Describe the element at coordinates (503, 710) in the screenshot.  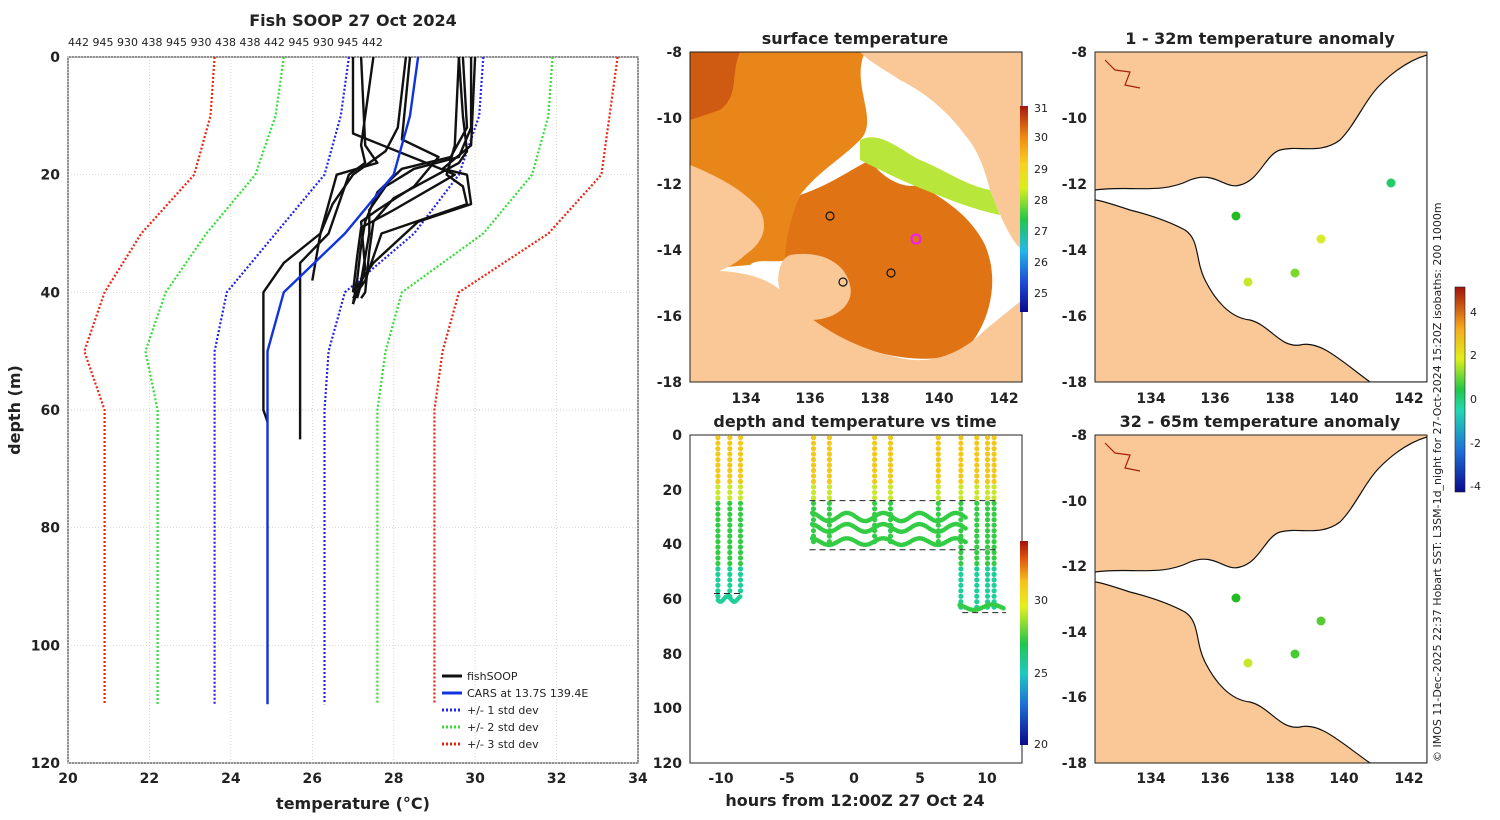
I see `legend-label-std1: +/- 1 std dev` at that location.